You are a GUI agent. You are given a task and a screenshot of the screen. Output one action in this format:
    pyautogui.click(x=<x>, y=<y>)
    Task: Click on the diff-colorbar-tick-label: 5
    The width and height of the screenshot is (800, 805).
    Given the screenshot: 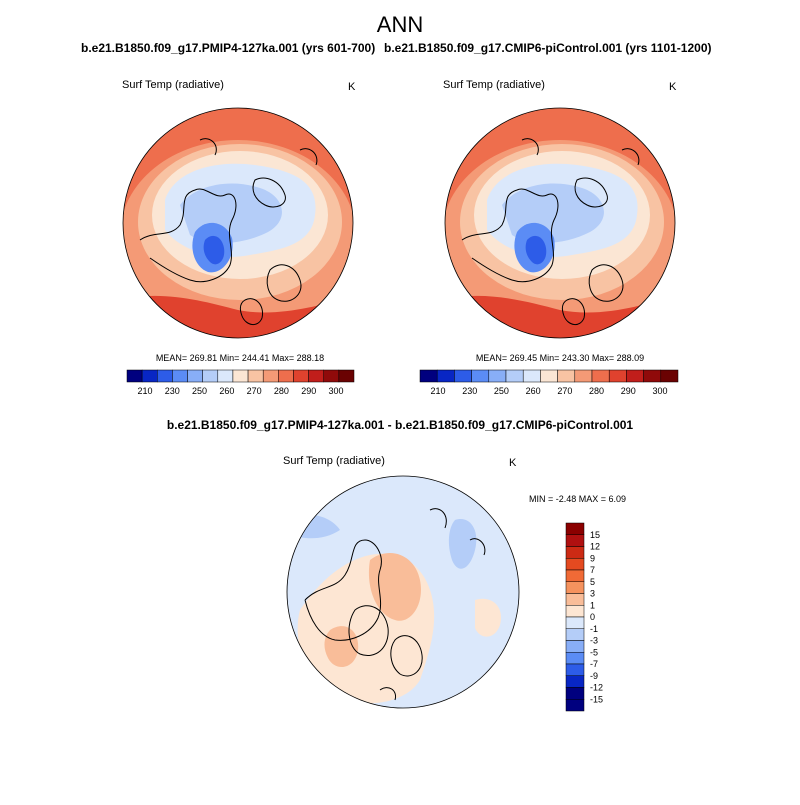 What is the action you would take?
    pyautogui.click(x=592, y=582)
    